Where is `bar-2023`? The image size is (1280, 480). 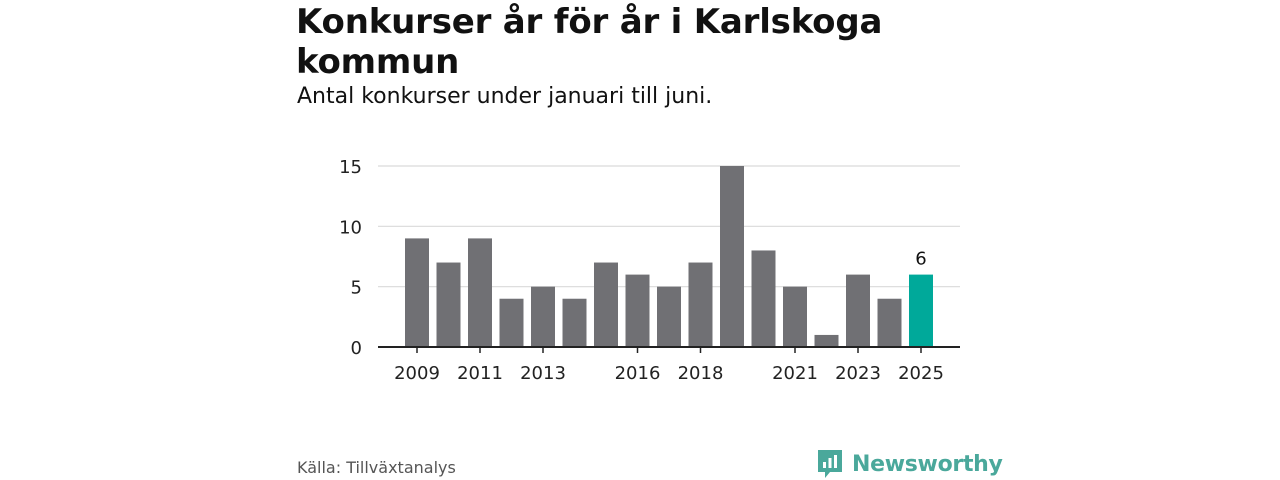 bar-2023 is located at coordinates (858, 310).